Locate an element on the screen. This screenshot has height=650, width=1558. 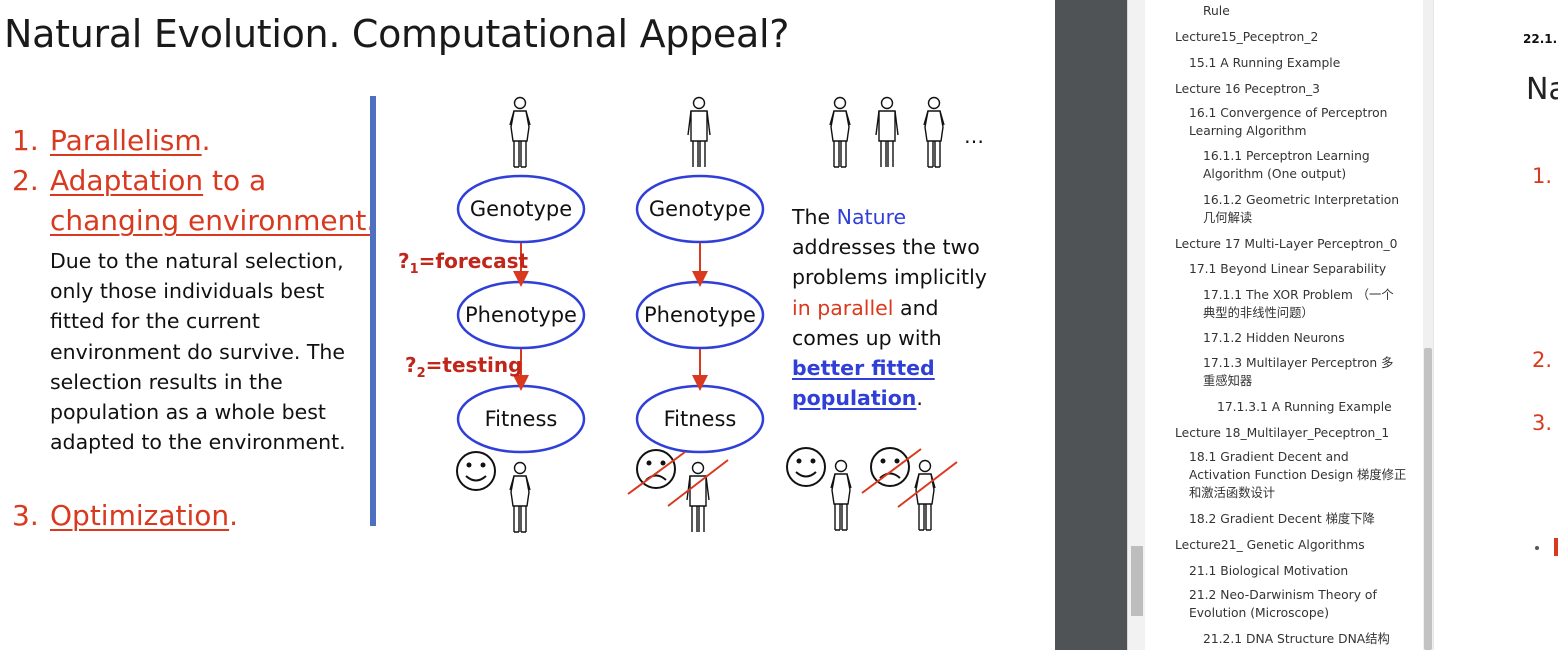
toc-item: 17.1.2 Hidden Neurons is located at coordinates (1274, 338).